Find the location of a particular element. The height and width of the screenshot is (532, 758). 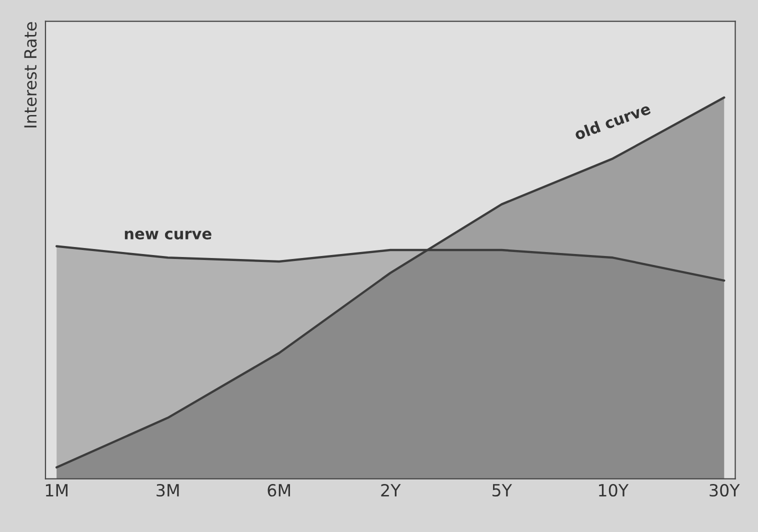

x-tick-label: 3M is located at coordinates (167, 490).